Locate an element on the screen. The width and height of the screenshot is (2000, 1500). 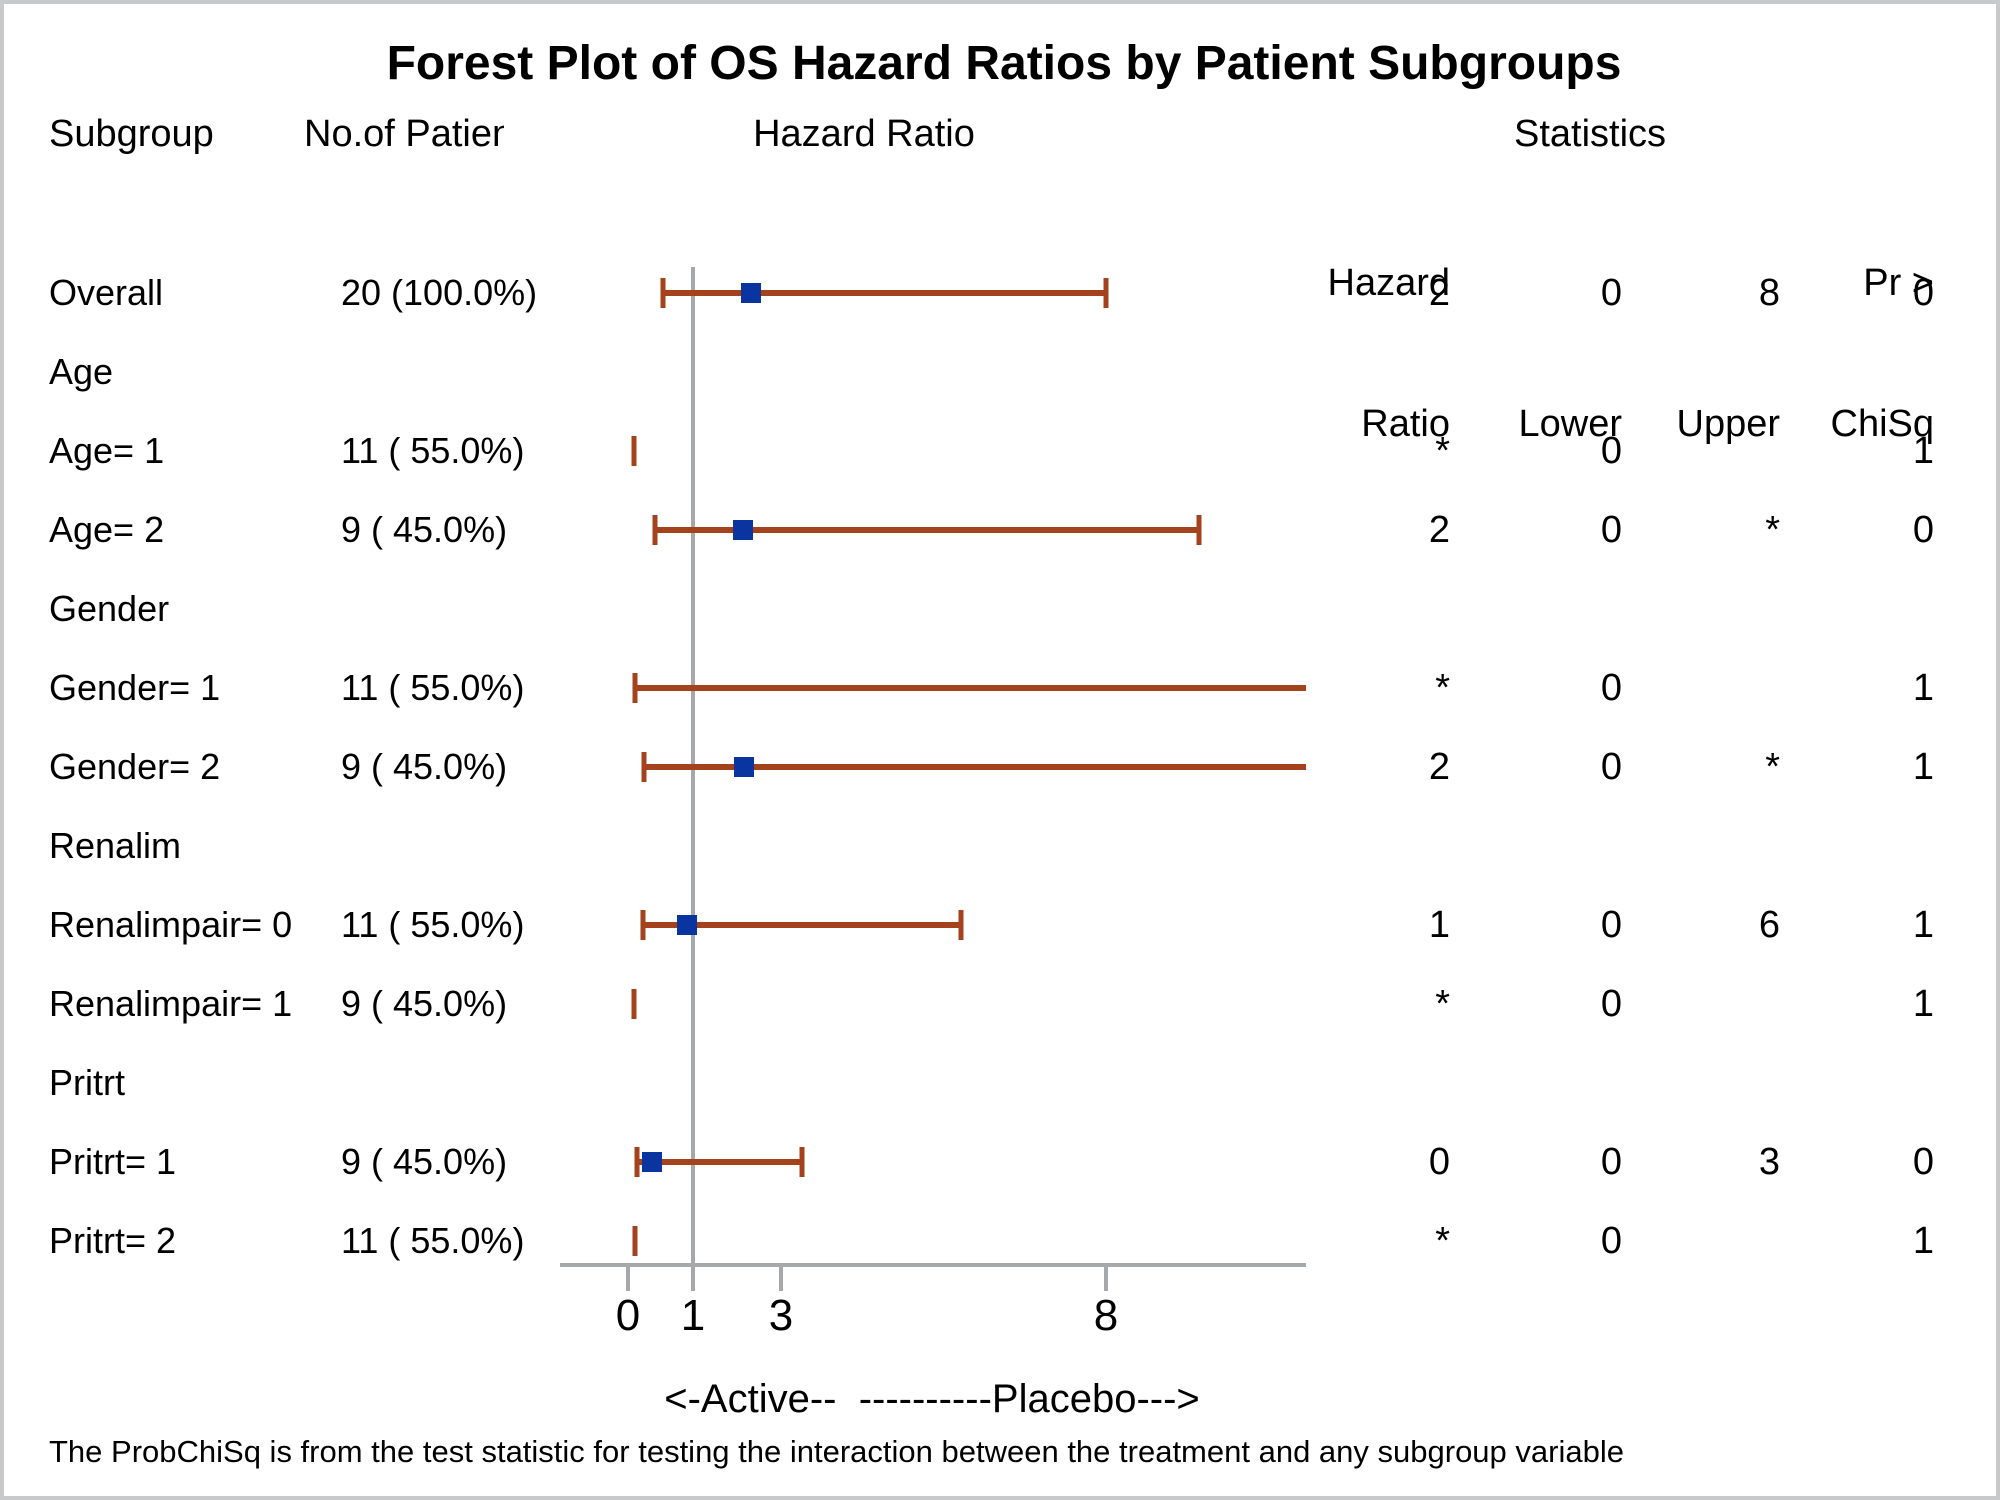
row-patient-count: 20 (100.0%) is located at coordinates (439, 292).